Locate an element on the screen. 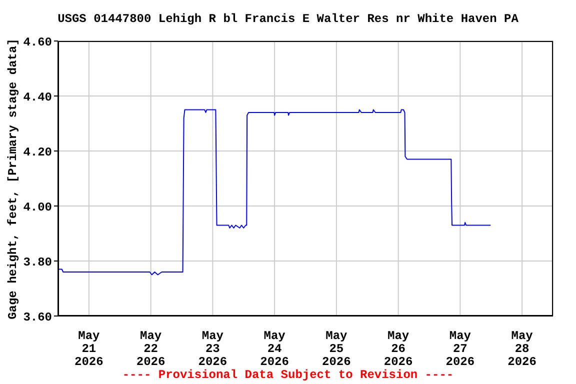 The image size is (576, 384). x-tick-label: May 25 2026 is located at coordinates (336, 349).